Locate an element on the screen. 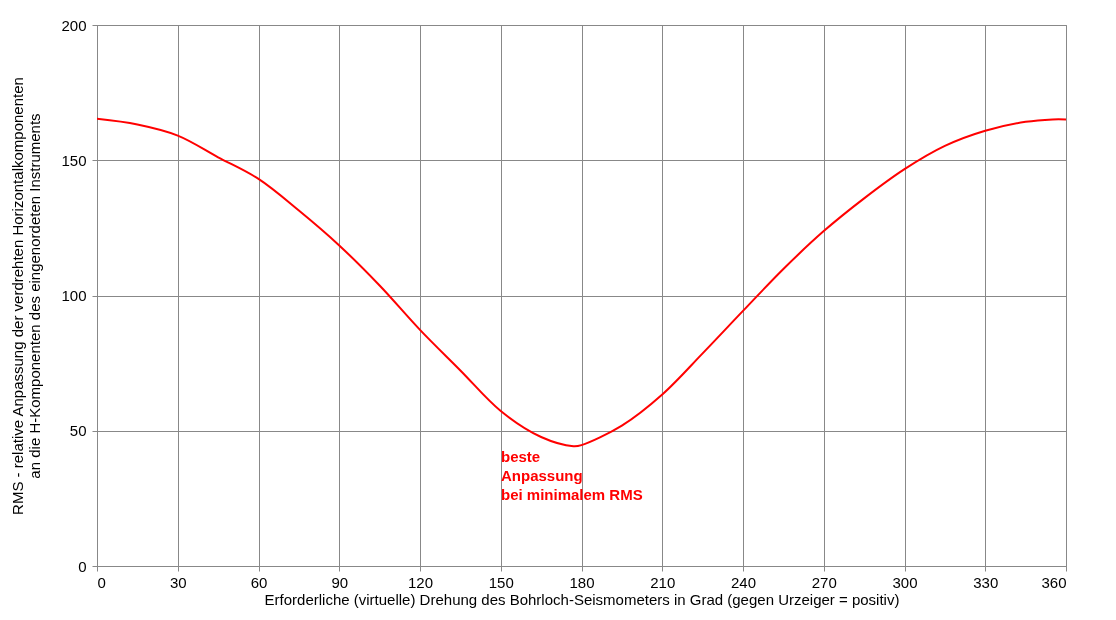  y-axis-title: RMS - relative Anpassung der verdrehten Horizontalkomponenten an die H-Komponenten des eingenordeten Instruments is located at coordinates (26, 296).